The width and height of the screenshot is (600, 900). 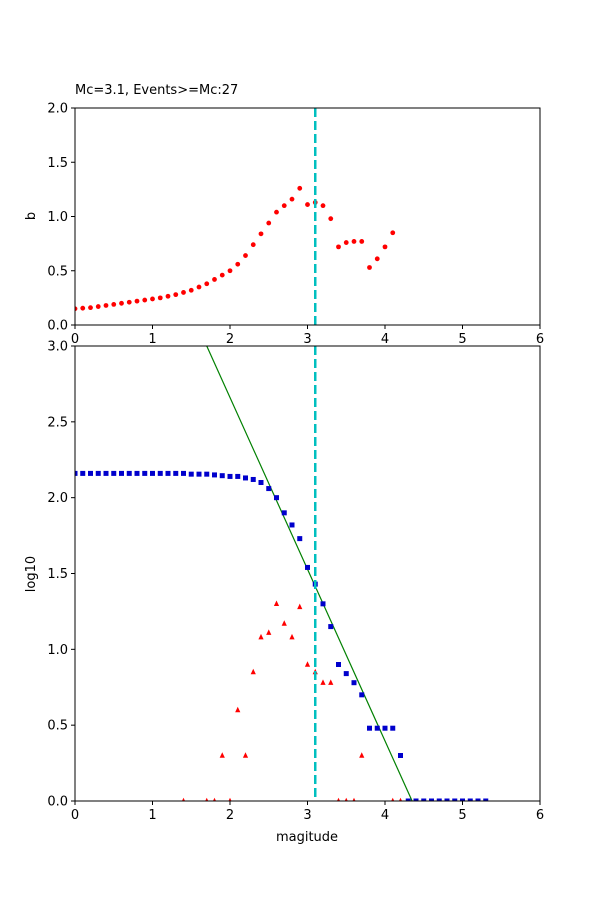 What do you see at coordinates (57, 326) in the screenshot?
I see `y-tick-label: 0.0` at bounding box center [57, 326].